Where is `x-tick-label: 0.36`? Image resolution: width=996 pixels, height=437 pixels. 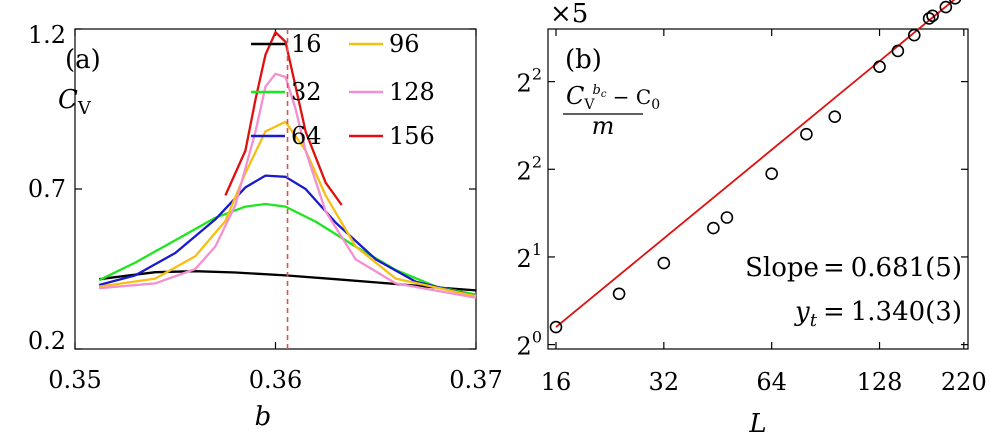
x-tick-label: 0.36 is located at coordinates (275, 380).